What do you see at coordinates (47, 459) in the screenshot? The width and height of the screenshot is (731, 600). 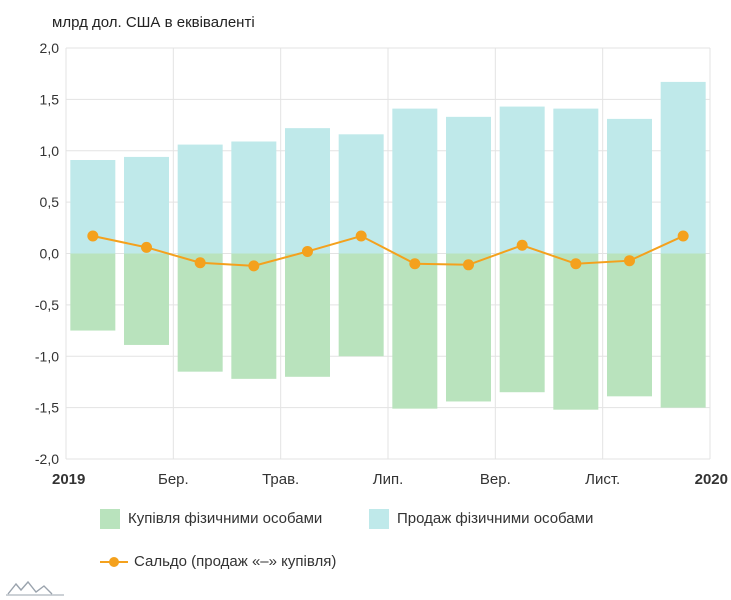 I see `y-tick-label: -2,0` at bounding box center [47, 459].